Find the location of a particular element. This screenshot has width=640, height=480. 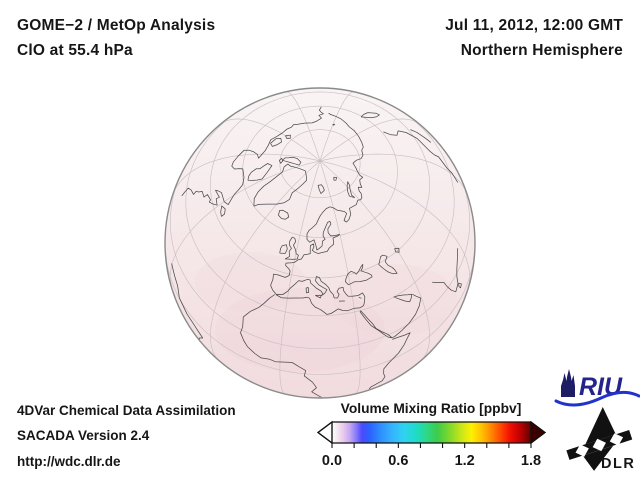

riu-cathedral-icon is located at coordinates (568, 383).